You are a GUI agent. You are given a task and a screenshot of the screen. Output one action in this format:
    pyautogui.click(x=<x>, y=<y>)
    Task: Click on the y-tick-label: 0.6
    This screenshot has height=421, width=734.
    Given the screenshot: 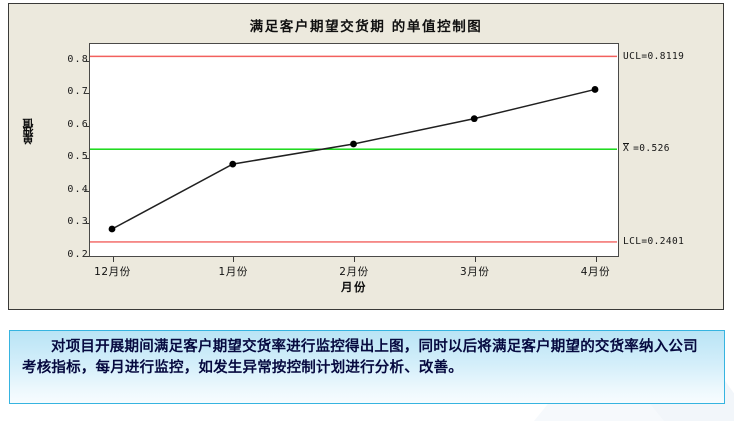 What is the action you would take?
    pyautogui.click(x=78, y=124)
    